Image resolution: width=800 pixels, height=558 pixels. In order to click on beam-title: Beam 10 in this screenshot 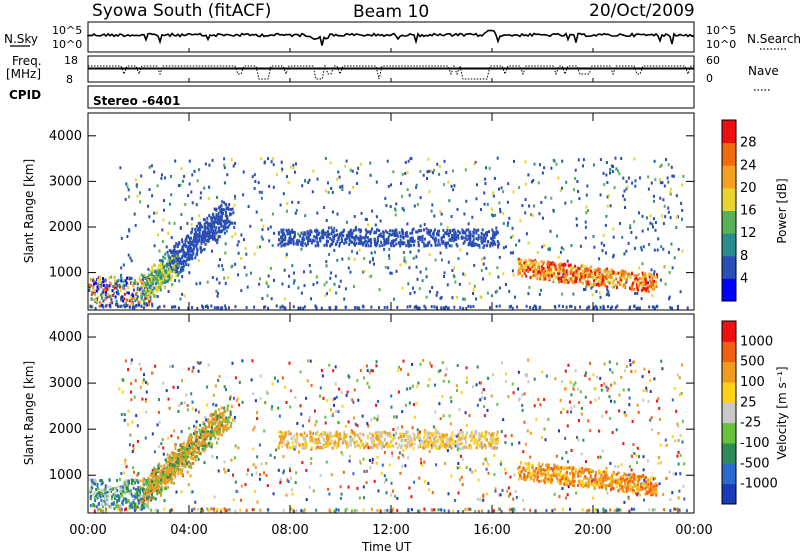, I will do `click(391, 12)`.